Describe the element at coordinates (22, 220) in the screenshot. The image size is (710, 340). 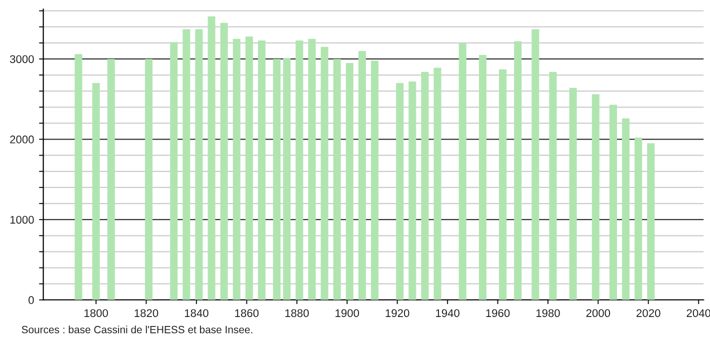
I see `y-tick-label: 1000` at that location.